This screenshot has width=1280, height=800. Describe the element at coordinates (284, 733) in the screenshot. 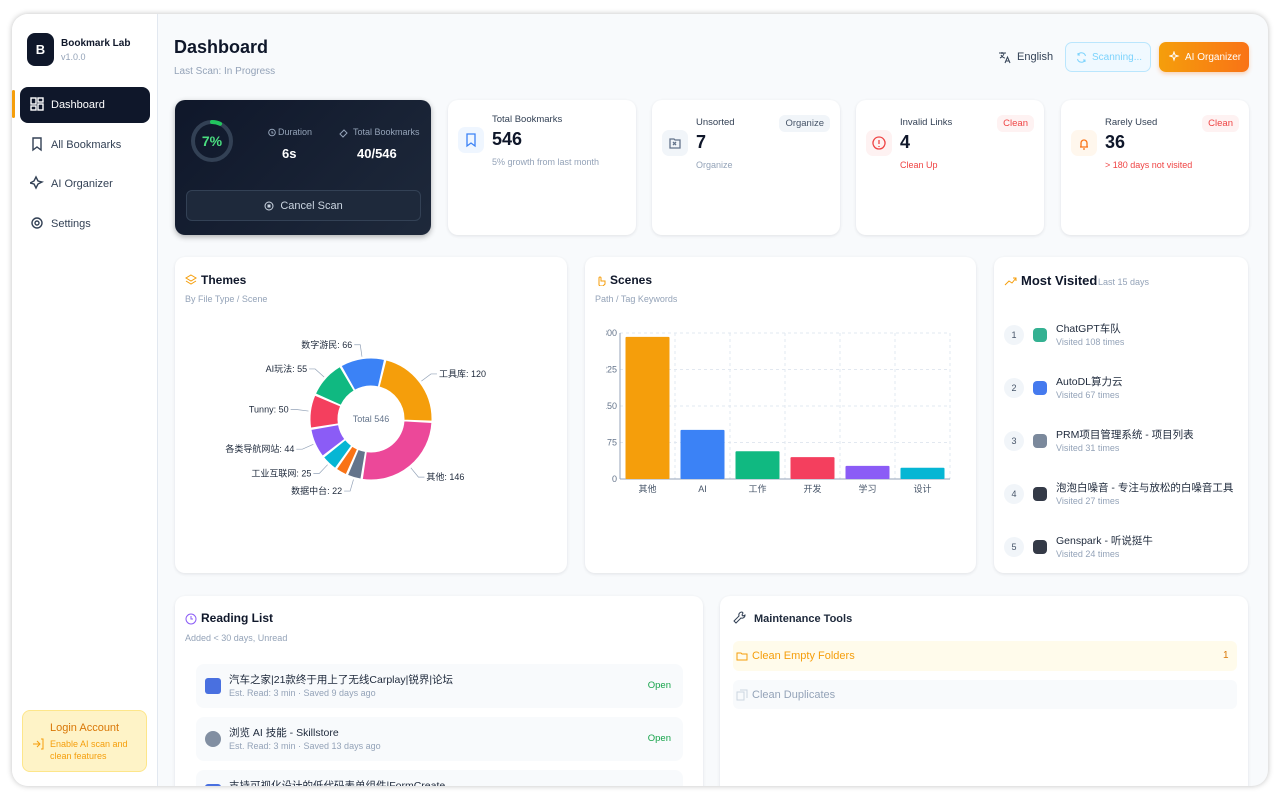

I see `item-title: 浏览 AI 技能 - Skillstore` at that location.